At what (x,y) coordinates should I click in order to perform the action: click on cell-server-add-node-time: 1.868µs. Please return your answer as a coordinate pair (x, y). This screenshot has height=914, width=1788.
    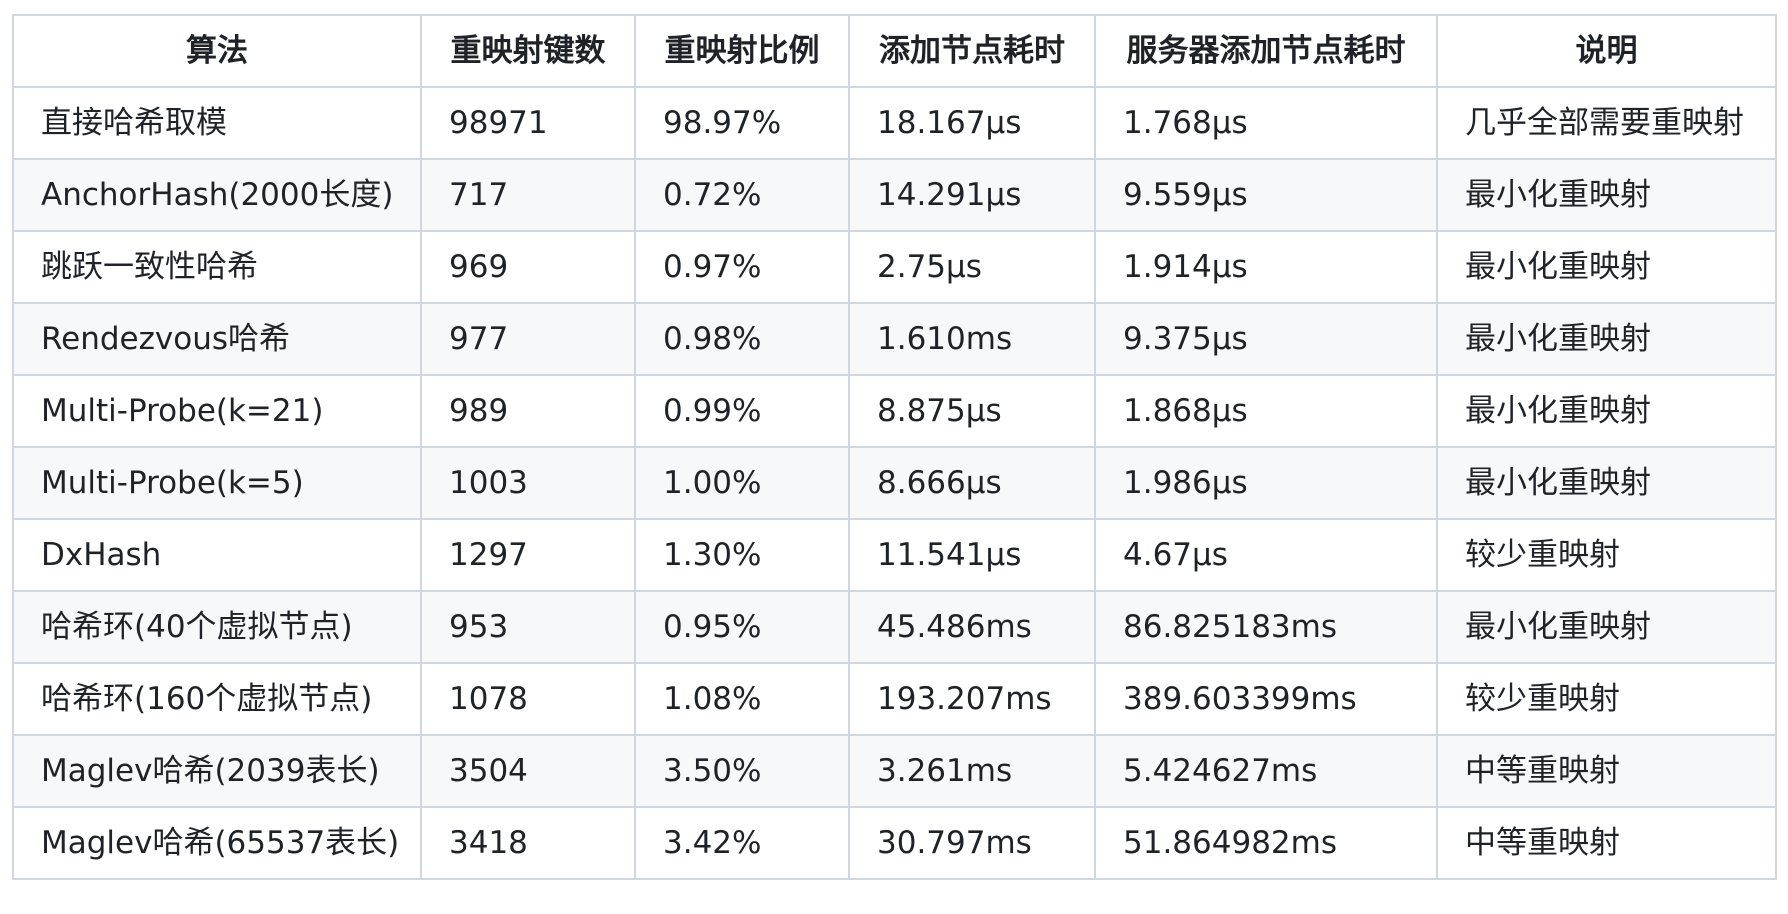
    Looking at the image, I should click on (1266, 411).